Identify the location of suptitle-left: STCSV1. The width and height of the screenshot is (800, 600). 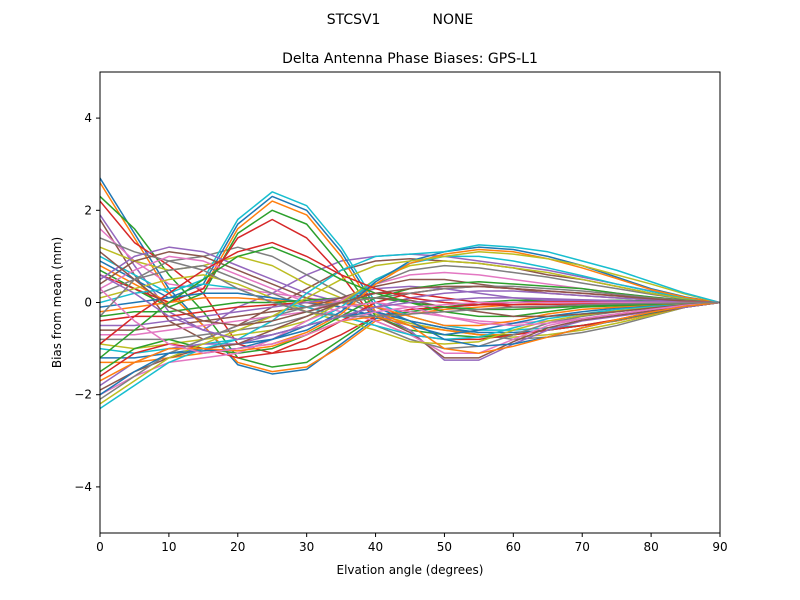
(354, 20).